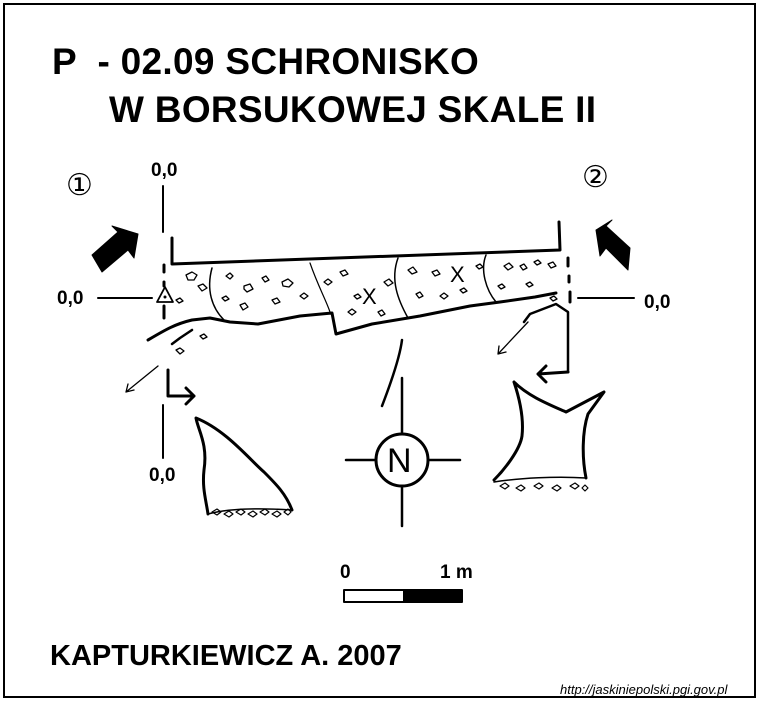 This screenshot has height=704, width=763. What do you see at coordinates (544, 487) in the screenshot?
I see `cross-section-2-rubble` at bounding box center [544, 487].